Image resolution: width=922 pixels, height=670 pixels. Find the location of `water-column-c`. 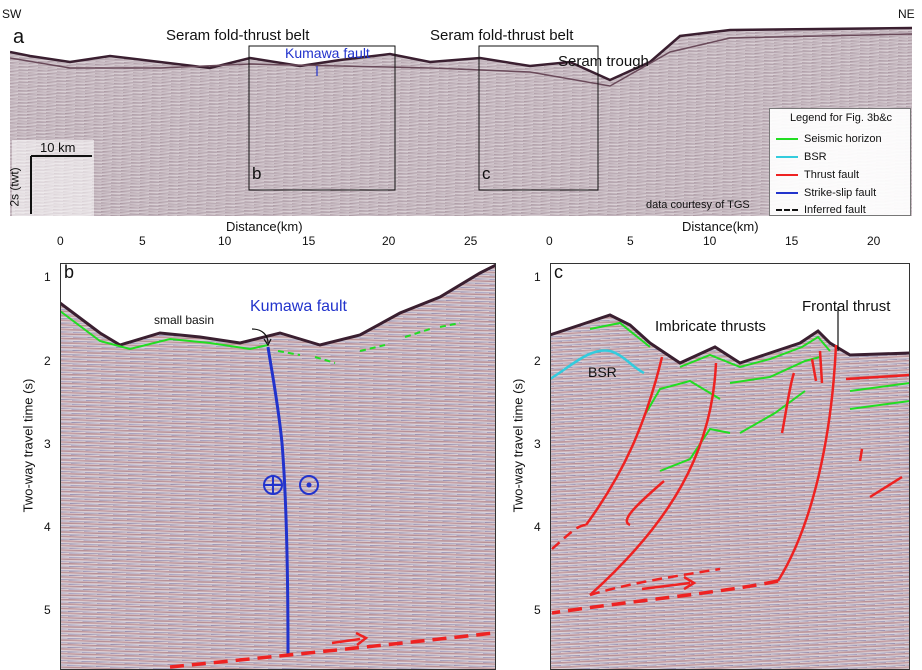

water-column-c is located at coordinates (730, 313).